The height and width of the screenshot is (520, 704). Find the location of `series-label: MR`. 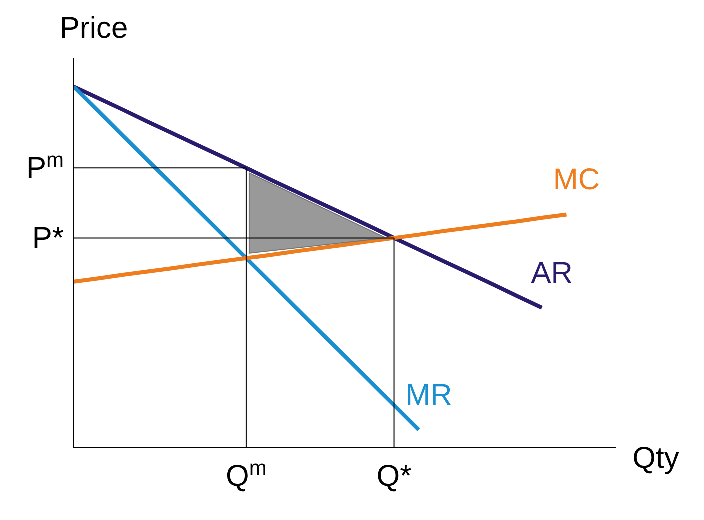

series-label: MR is located at coordinates (429, 395).